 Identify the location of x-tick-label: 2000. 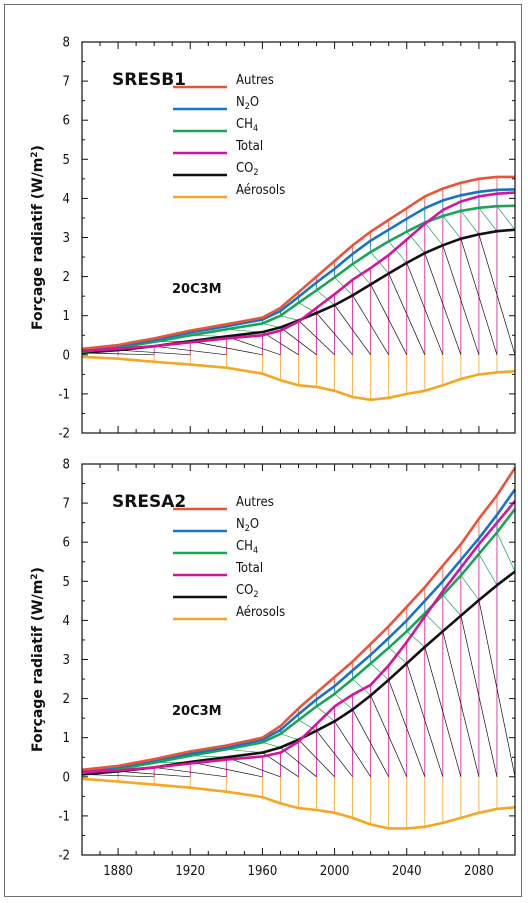
(335, 871).